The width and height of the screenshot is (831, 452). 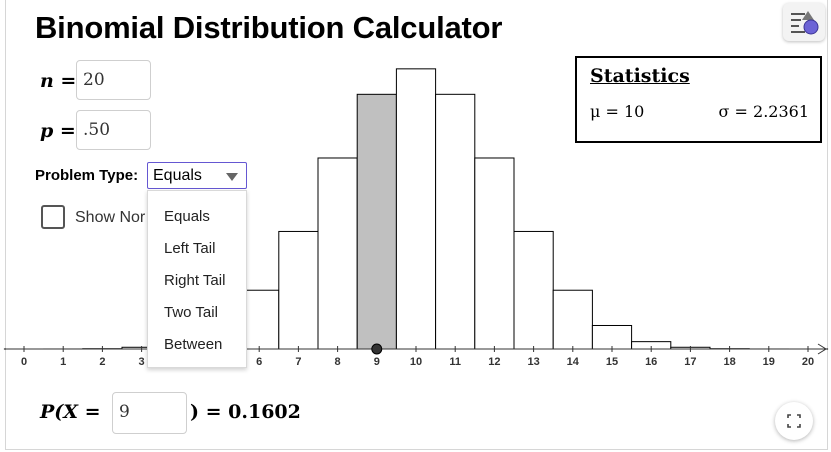 I want to click on x-tick-label-7: 7, so click(x=298, y=362).